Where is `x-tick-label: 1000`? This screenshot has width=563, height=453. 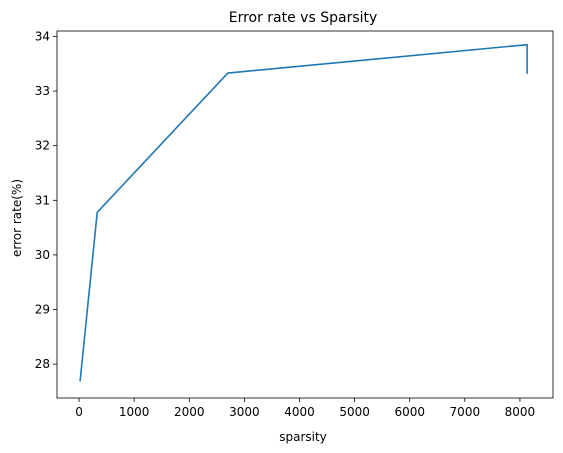 x-tick-label: 1000 is located at coordinates (134, 412).